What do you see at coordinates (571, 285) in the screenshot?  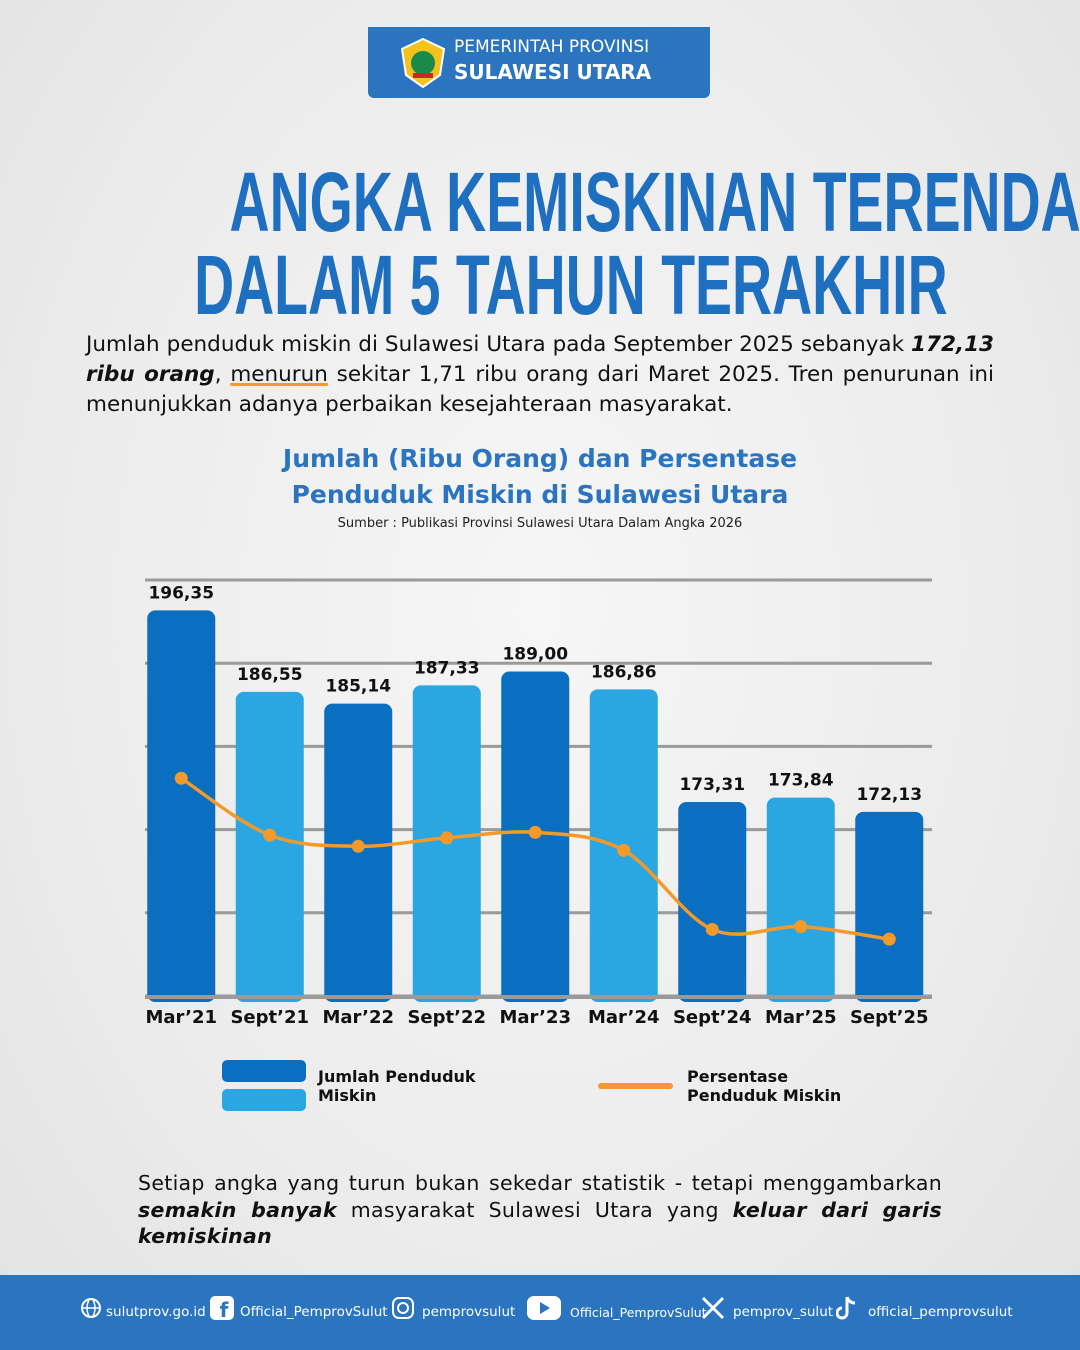 I see `title-text: DALAM 5 TAHUN TERAKHIR` at bounding box center [571, 285].